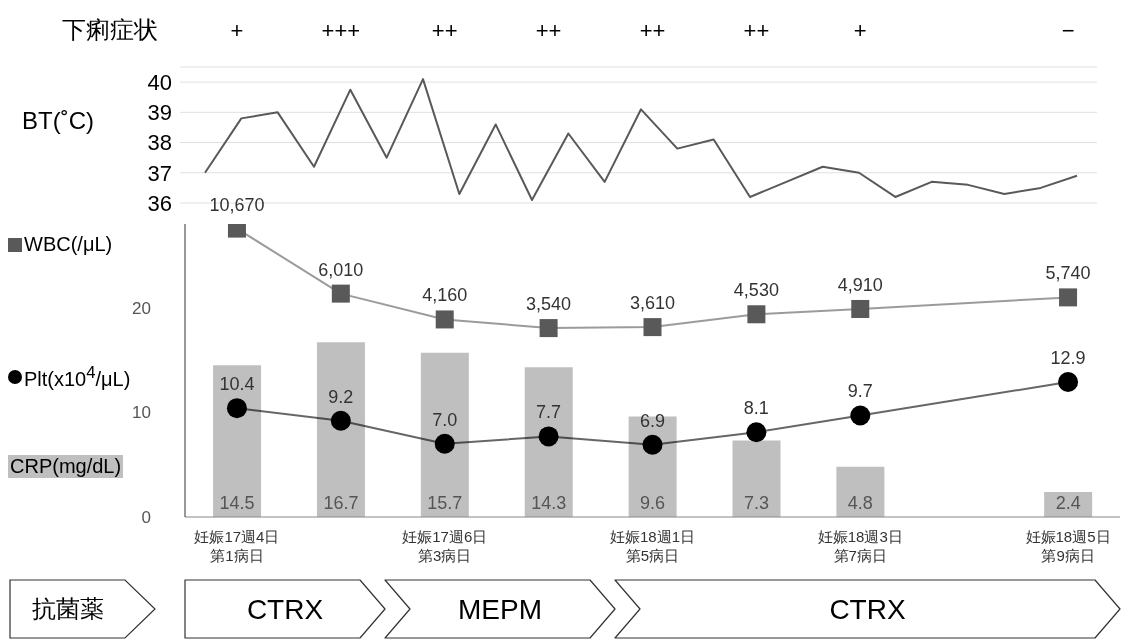  I want to click on data-label: 16.7, so click(341, 503).